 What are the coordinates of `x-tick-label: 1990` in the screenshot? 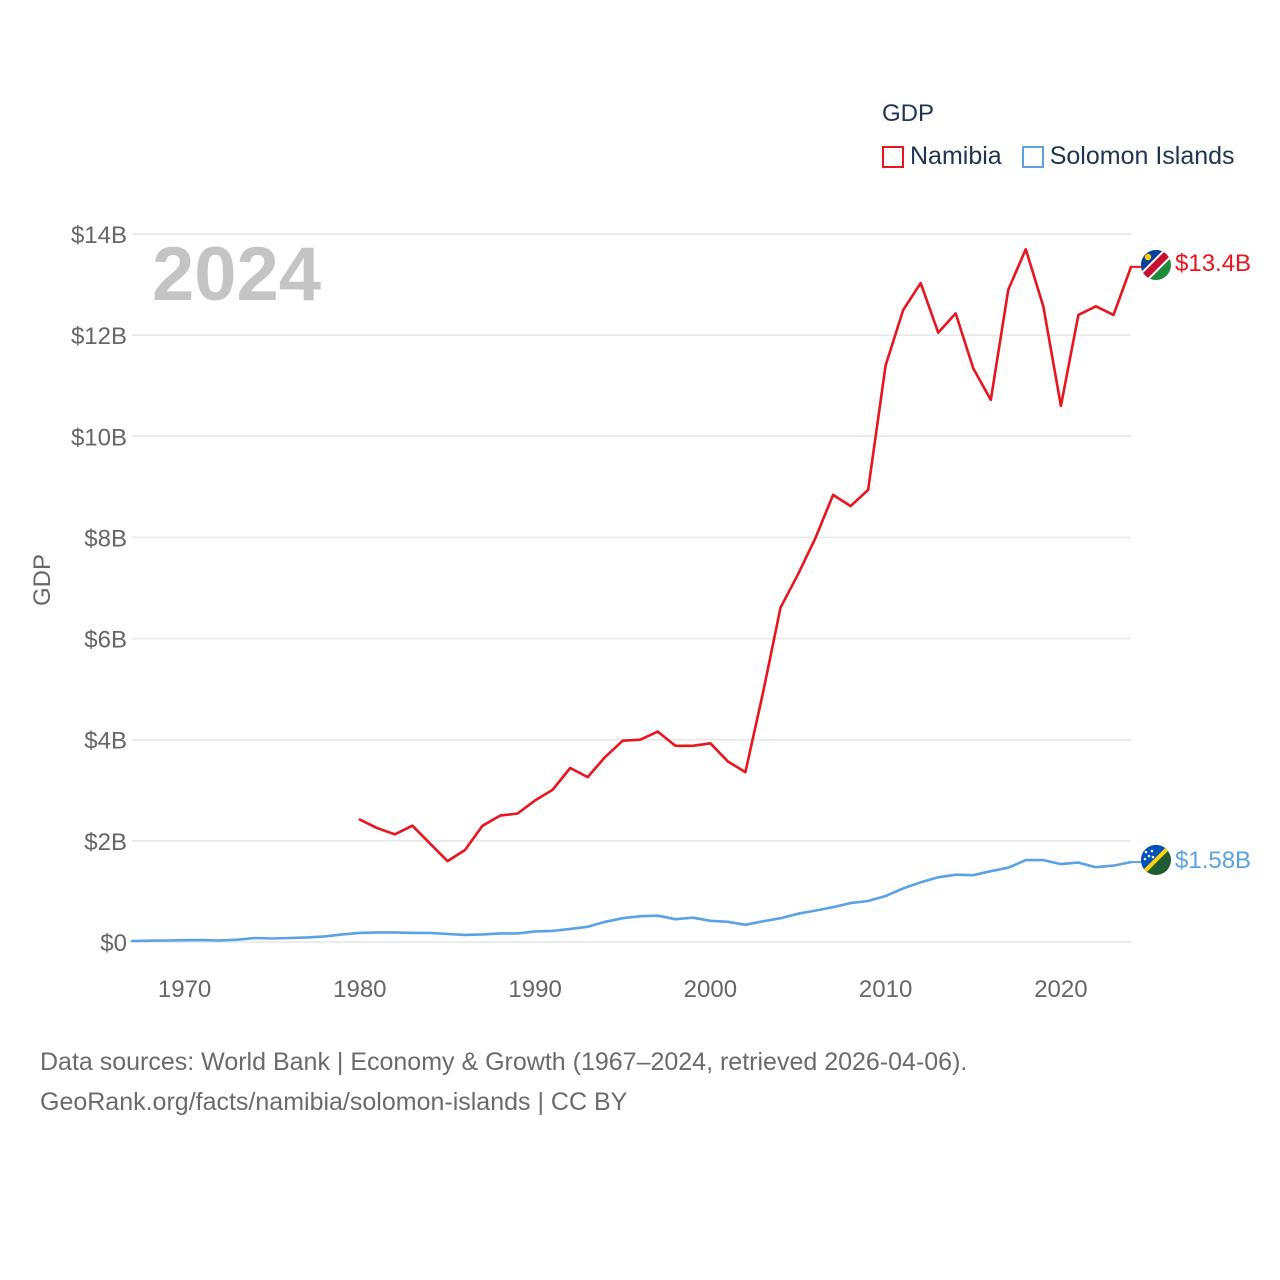 It's located at (534, 989).